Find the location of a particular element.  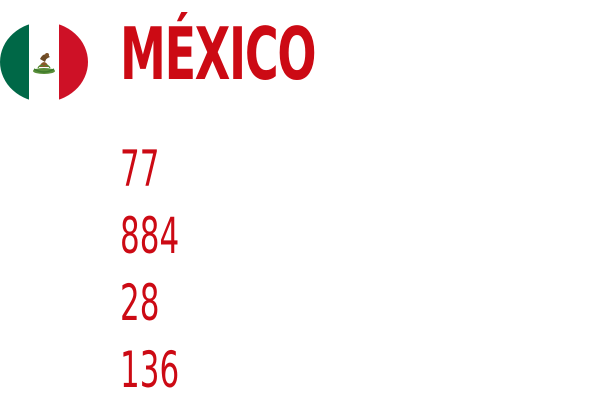

coat-of-arms-icon is located at coordinates (43, 63).